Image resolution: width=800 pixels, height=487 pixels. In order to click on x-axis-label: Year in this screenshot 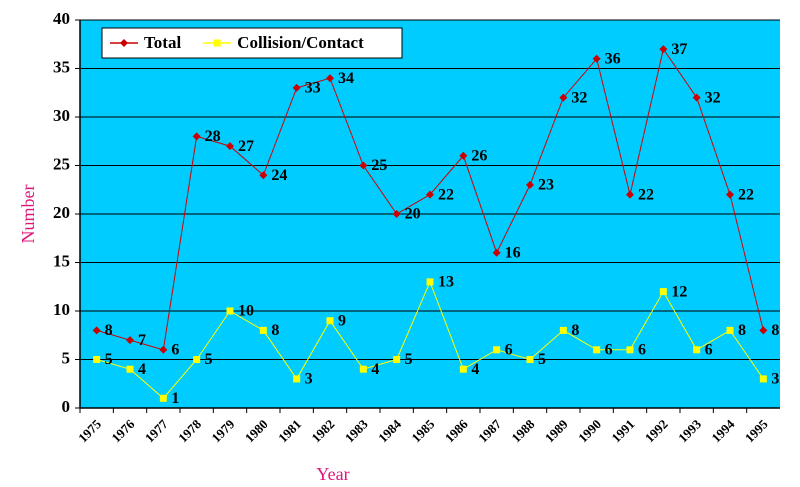, I will do `click(332, 474)`.